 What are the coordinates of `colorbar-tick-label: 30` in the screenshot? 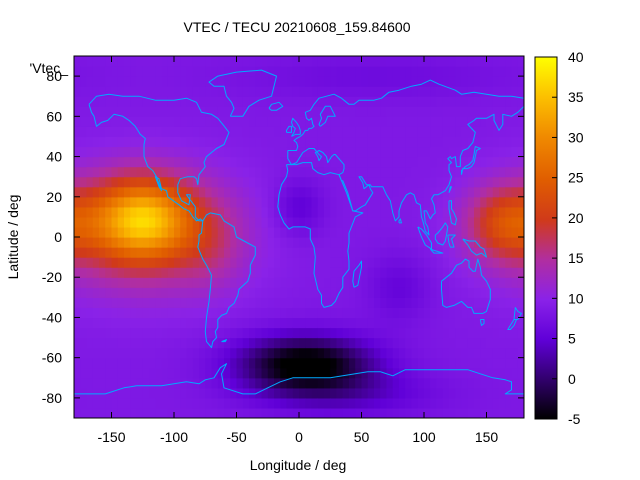 It's located at (576, 137).